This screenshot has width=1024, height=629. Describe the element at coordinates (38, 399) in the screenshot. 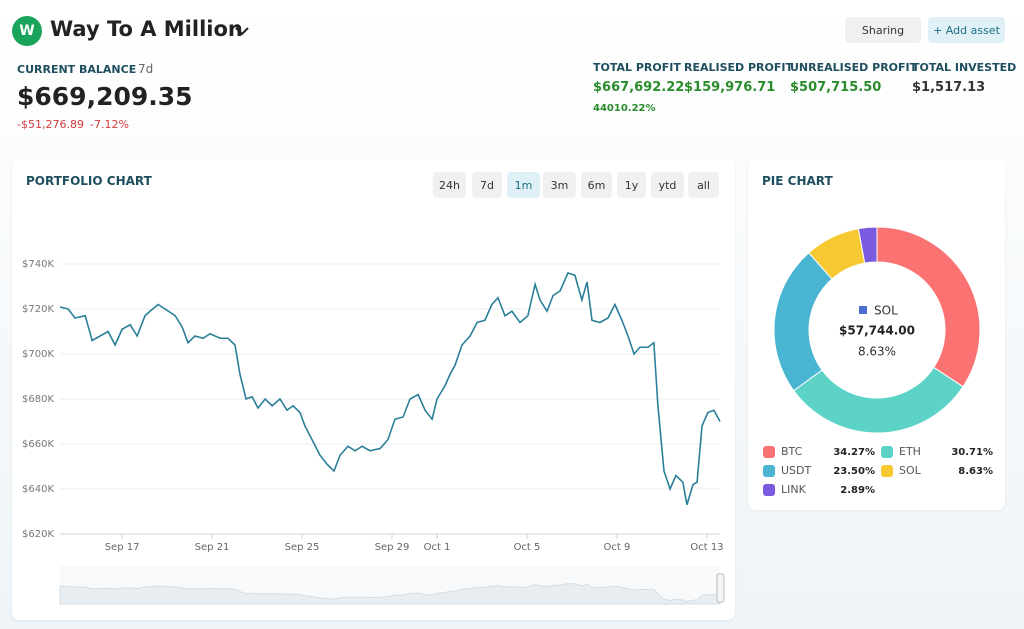

I see `y-tick-label: $680K` at that location.